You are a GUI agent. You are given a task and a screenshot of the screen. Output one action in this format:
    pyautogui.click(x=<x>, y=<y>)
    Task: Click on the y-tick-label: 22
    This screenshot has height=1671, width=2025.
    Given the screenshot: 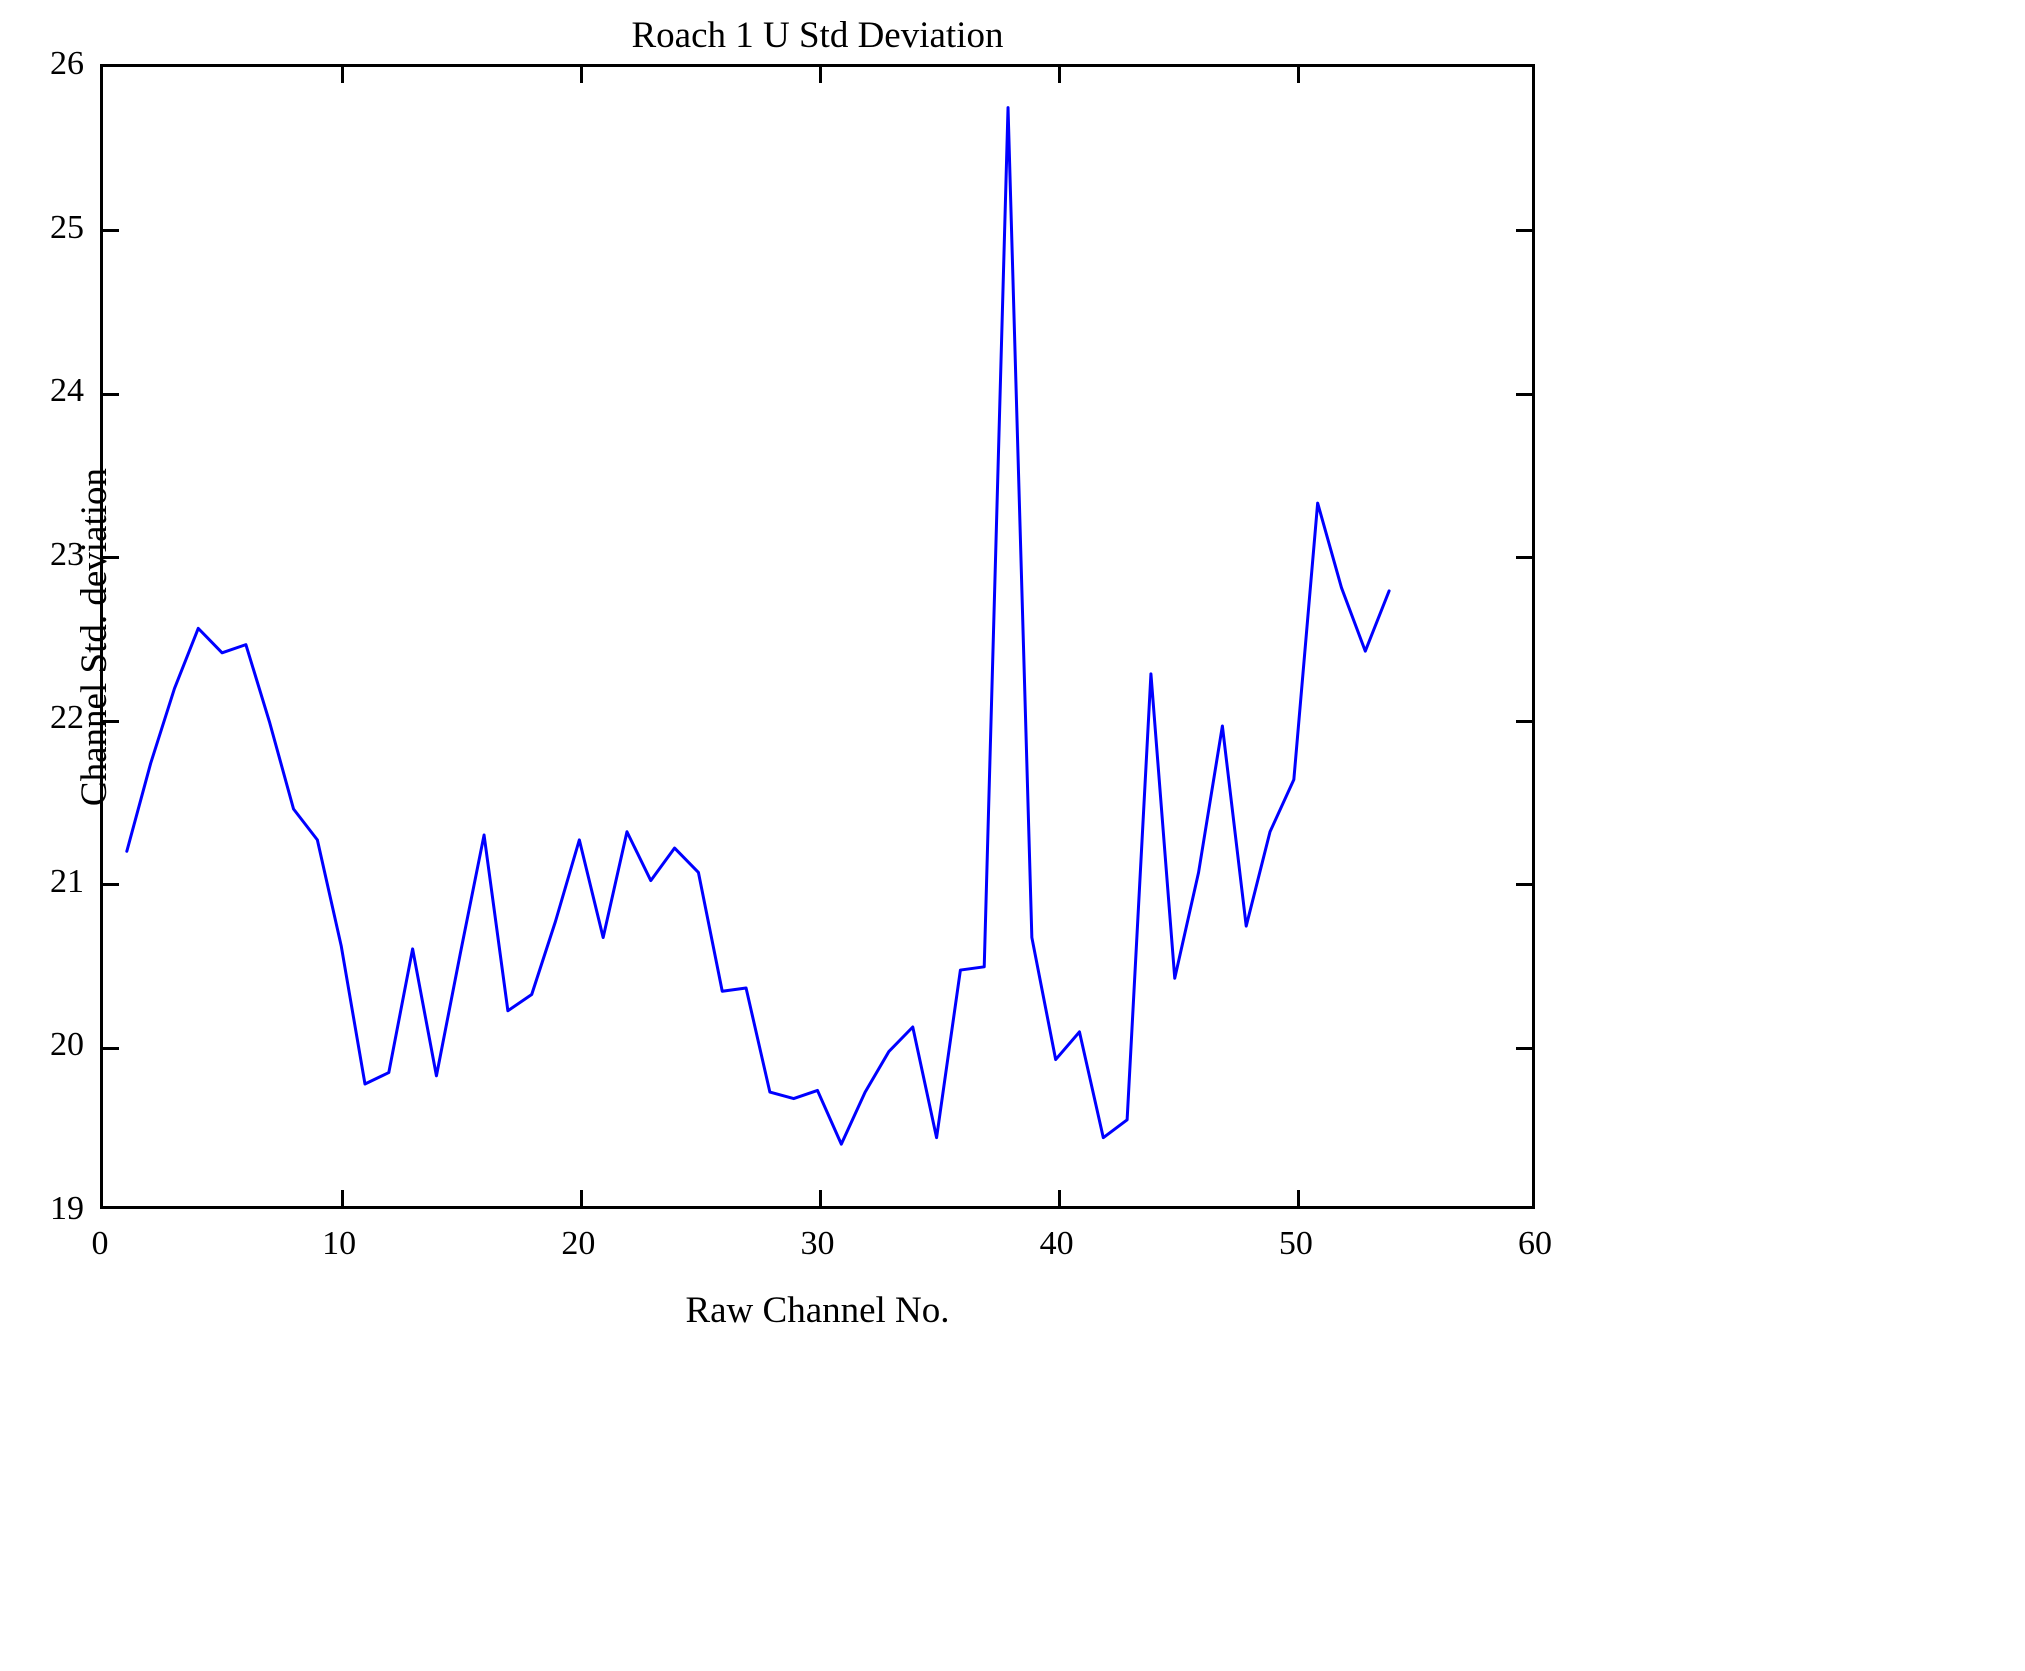 What is the action you would take?
    pyautogui.click(x=67, y=718)
    